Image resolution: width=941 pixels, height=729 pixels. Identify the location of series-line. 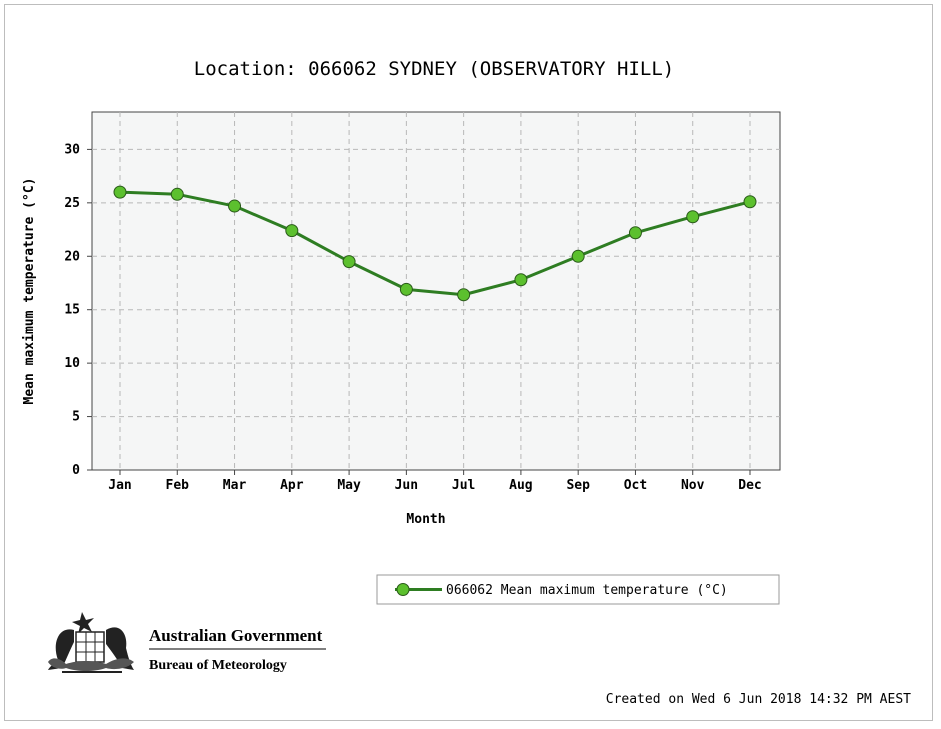
(435, 243).